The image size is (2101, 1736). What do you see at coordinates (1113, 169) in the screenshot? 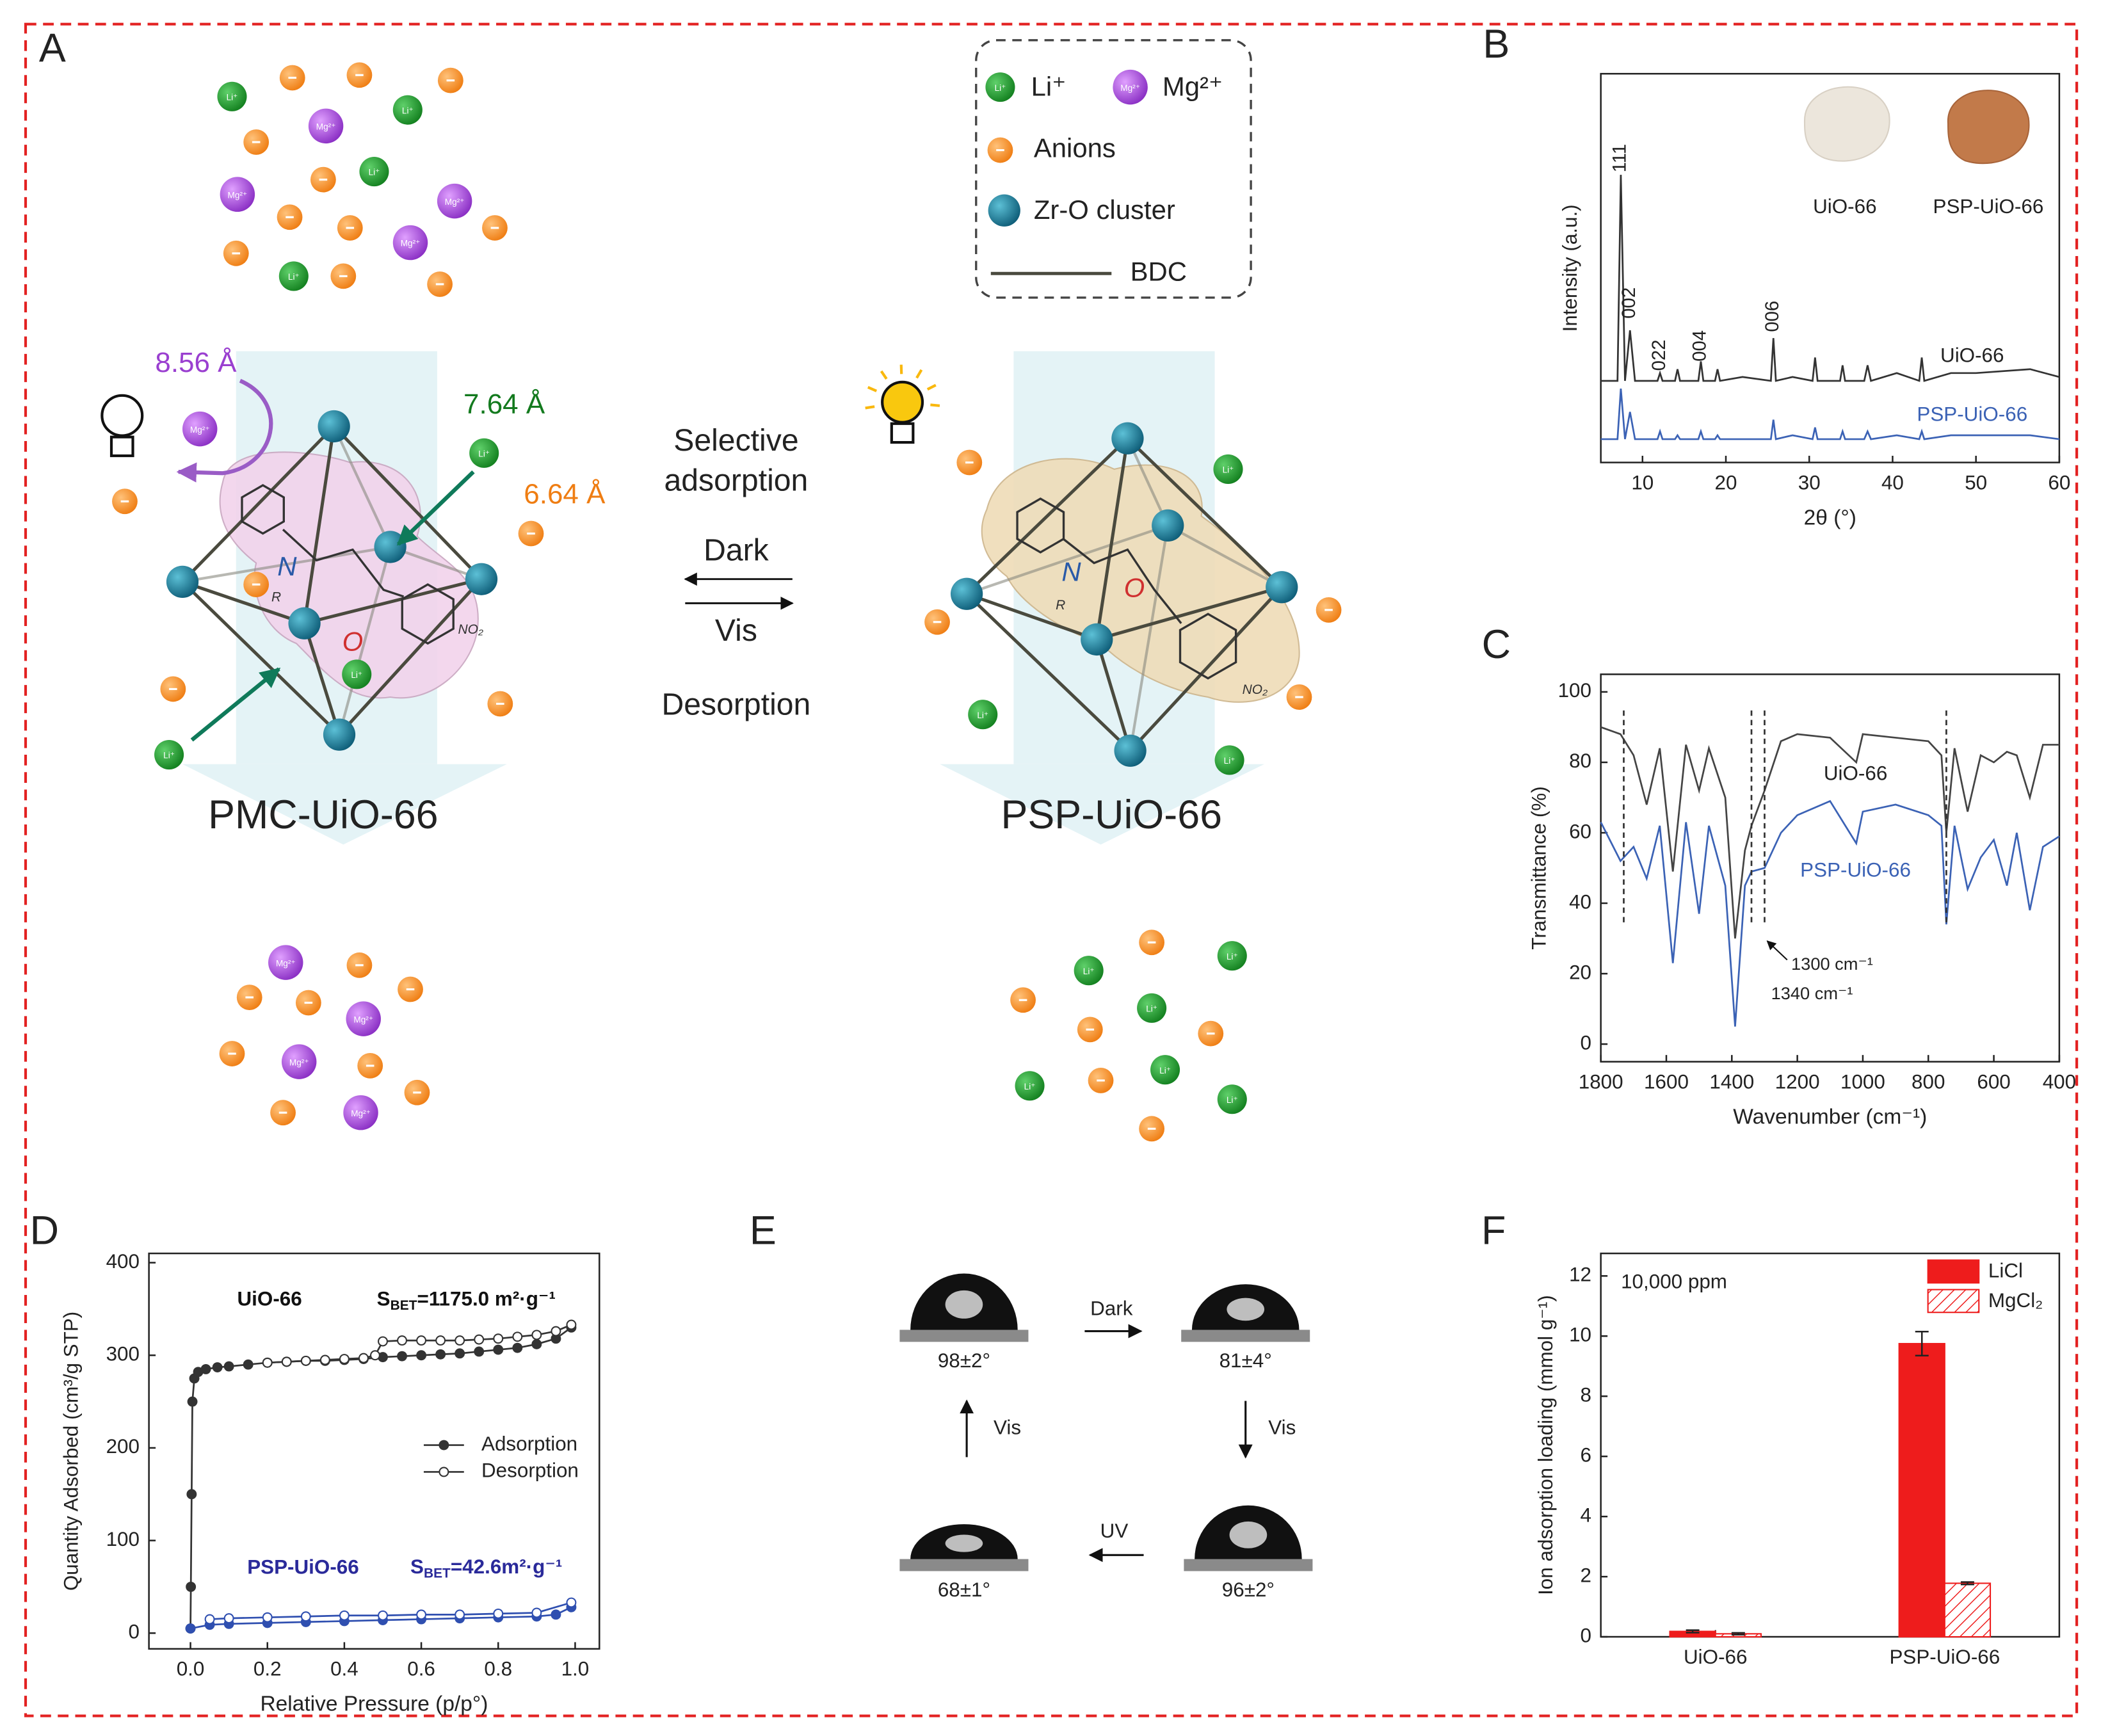
I see `legend-box` at bounding box center [1113, 169].